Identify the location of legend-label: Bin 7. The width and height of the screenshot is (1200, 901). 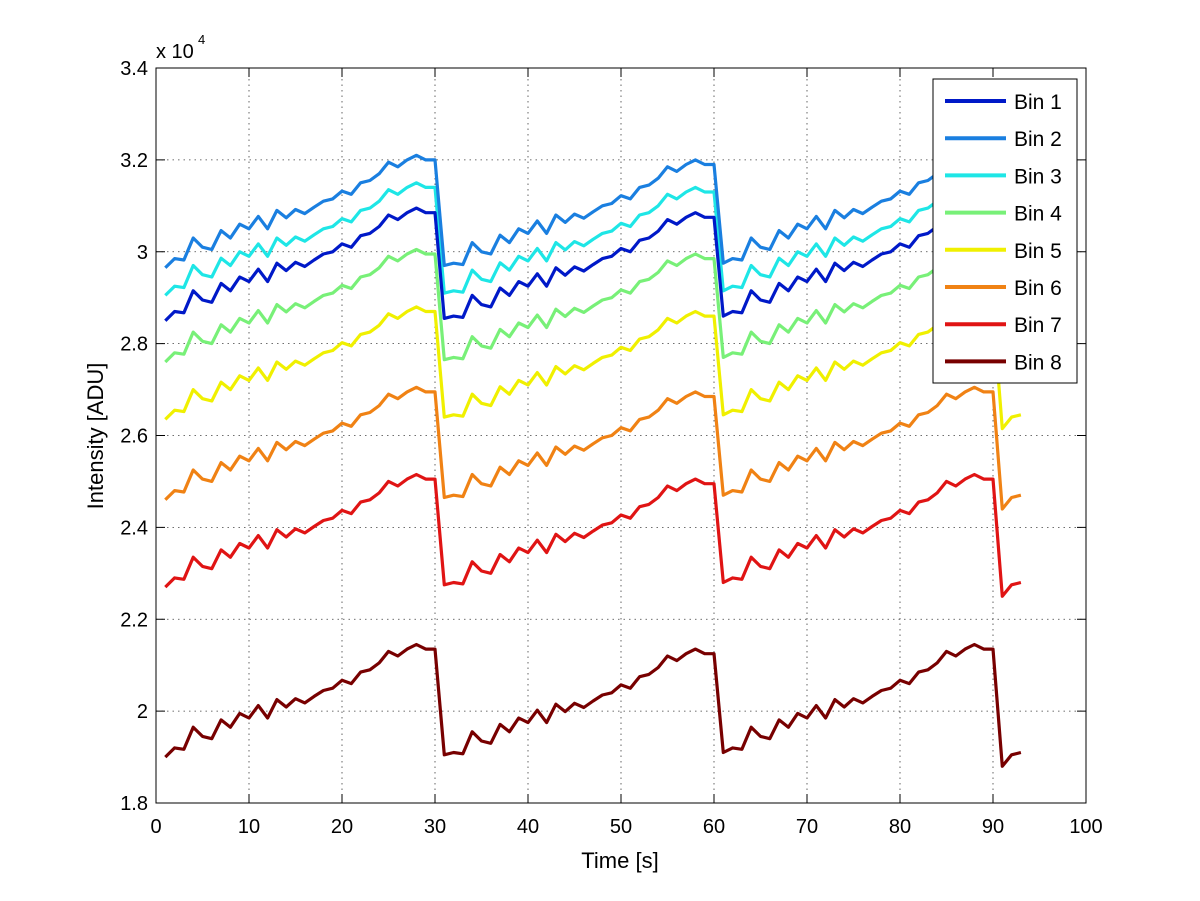
(1038, 325).